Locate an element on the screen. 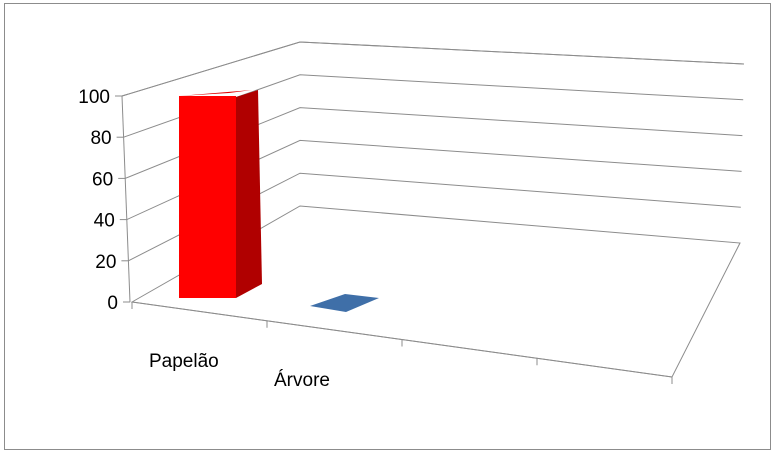 This screenshot has height=454, width=776. category-label-papelao: Papelão is located at coordinates (184, 361).